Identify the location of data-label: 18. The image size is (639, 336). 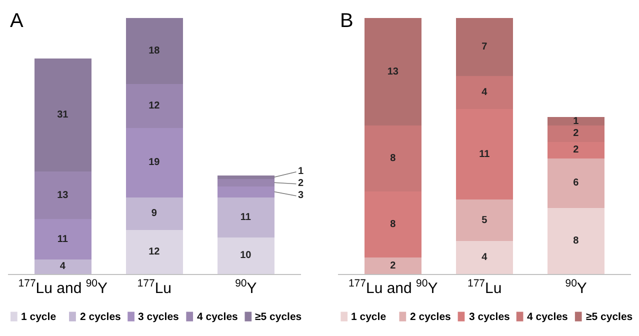
(154, 51).